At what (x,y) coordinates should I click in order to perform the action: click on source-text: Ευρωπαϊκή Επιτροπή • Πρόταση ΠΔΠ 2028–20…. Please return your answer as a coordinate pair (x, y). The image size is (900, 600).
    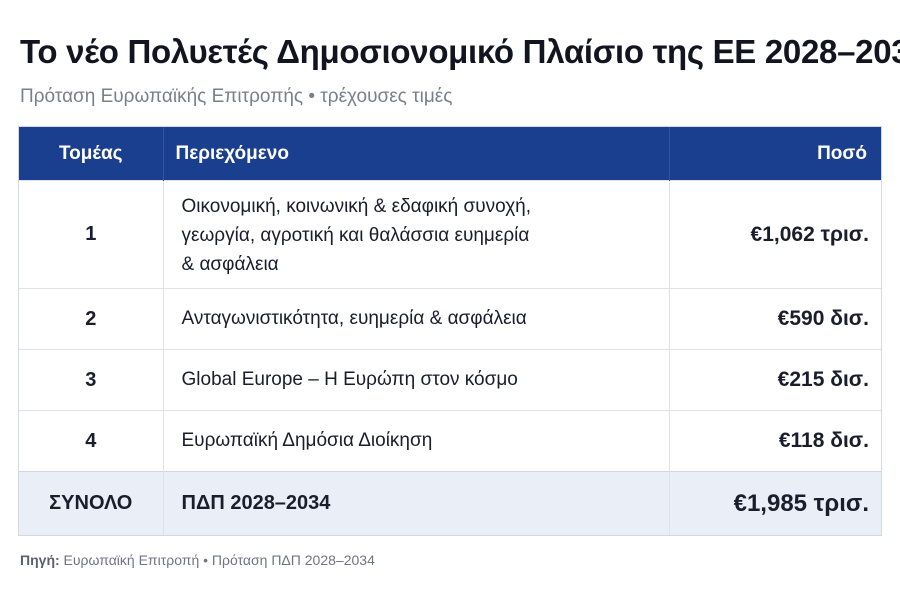
    Looking at the image, I should click on (217, 560).